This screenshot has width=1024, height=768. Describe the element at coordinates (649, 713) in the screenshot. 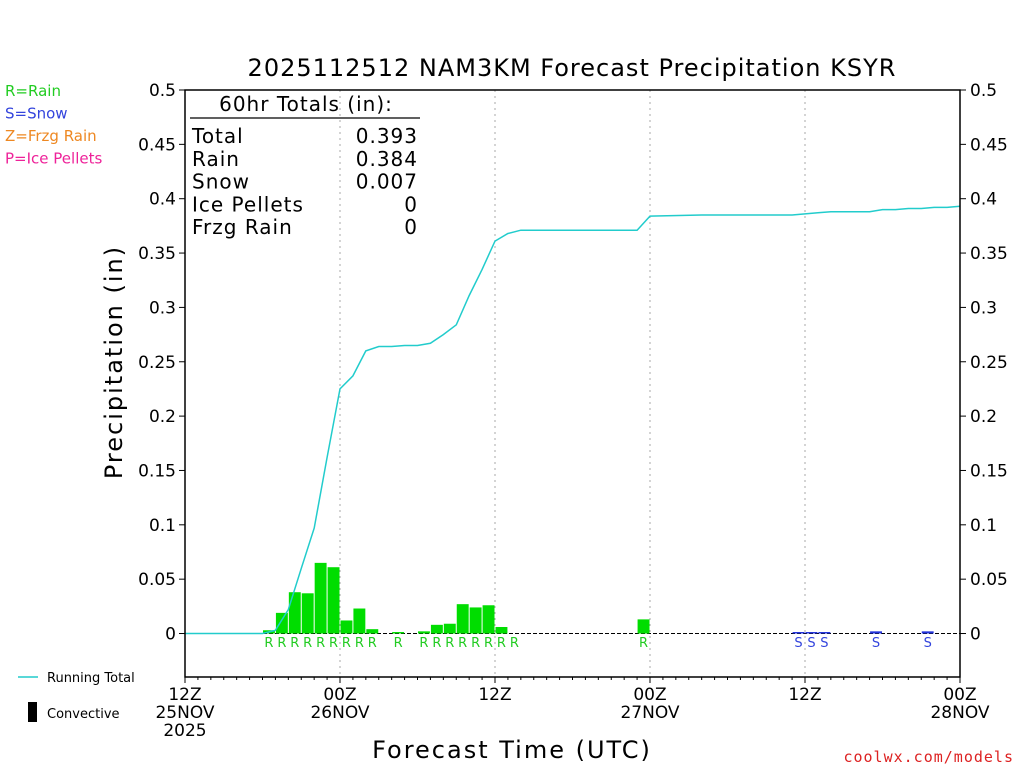

I see `x-tick-label: 27NOV` at that location.